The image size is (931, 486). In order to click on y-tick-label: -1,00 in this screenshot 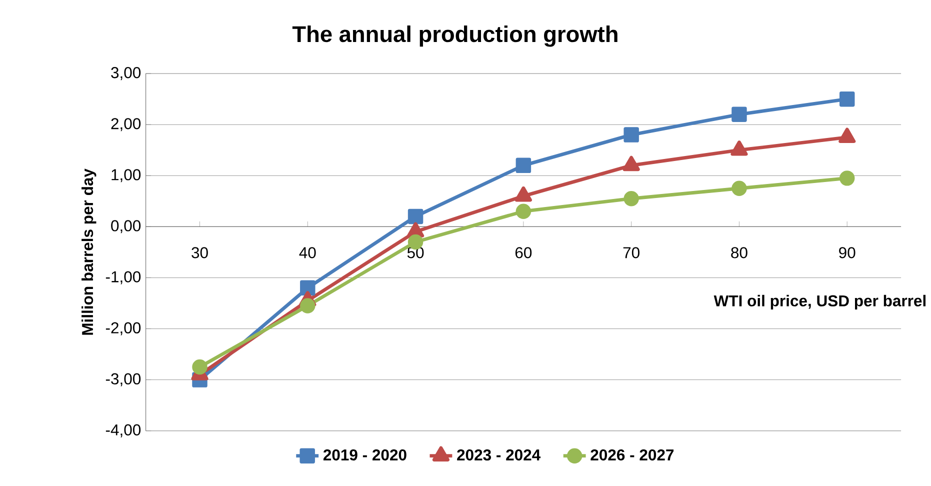, I will do `click(123, 277)`.